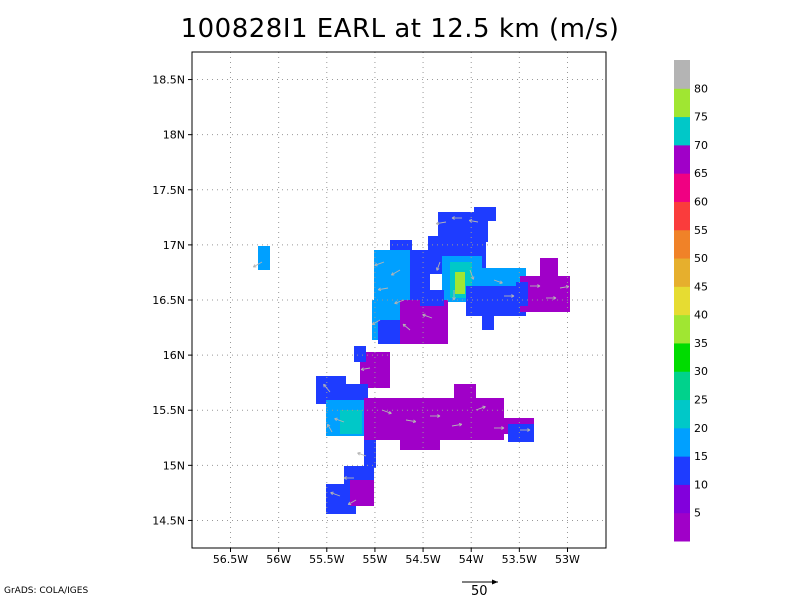  I want to click on y-tick-label: 16.5N, so click(168, 300).